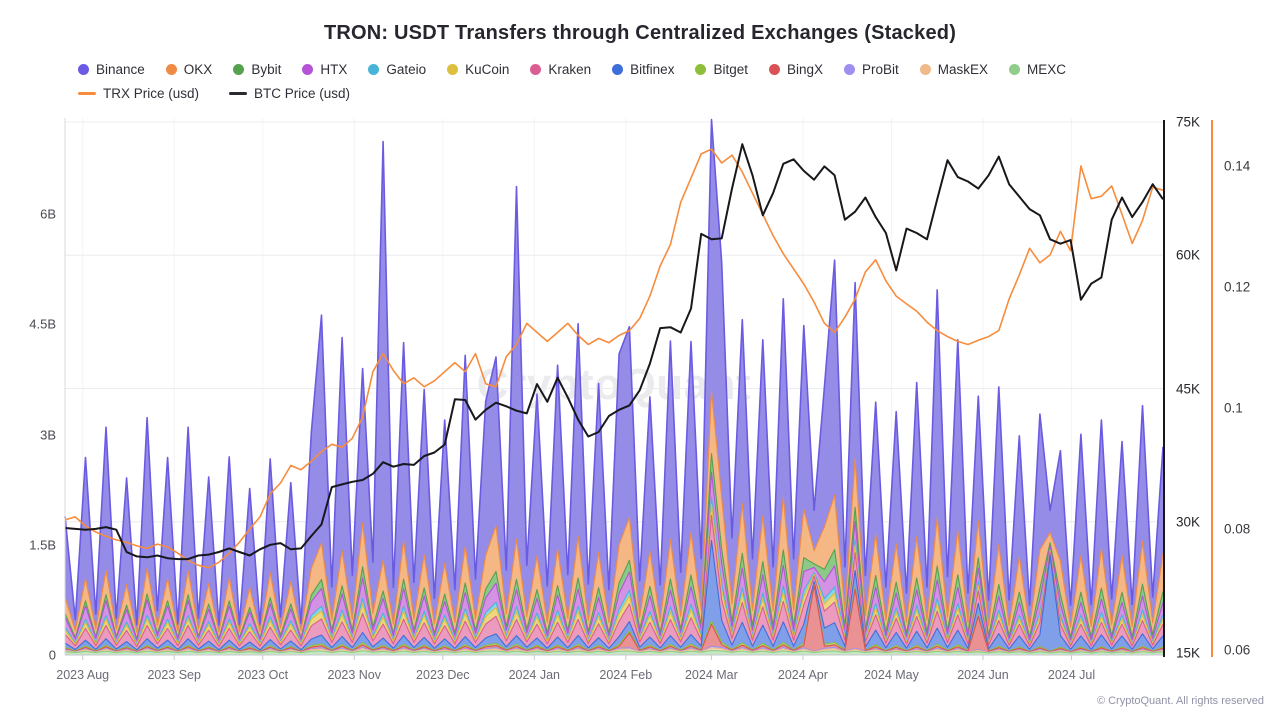 Image resolution: width=1280 pixels, height=720 pixels. I want to click on legend-label: Kraken, so click(570, 69).